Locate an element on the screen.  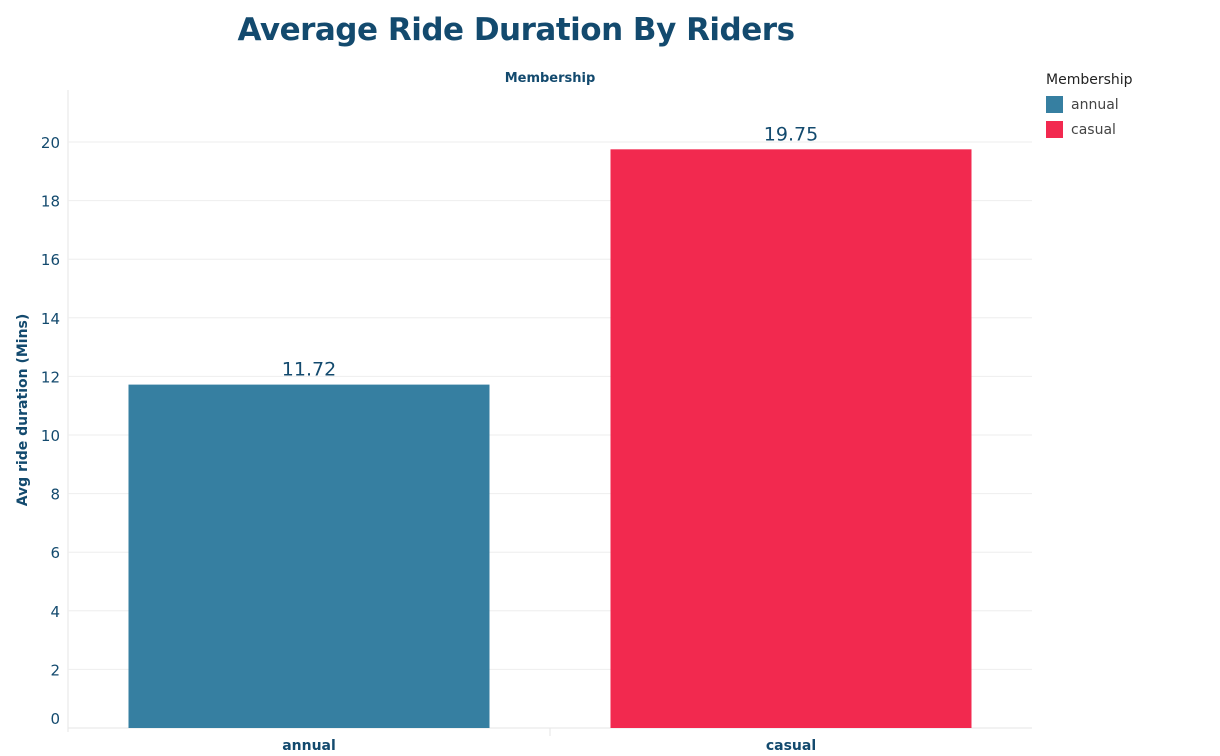
y-tick-label: 8 is located at coordinates (55, 495).